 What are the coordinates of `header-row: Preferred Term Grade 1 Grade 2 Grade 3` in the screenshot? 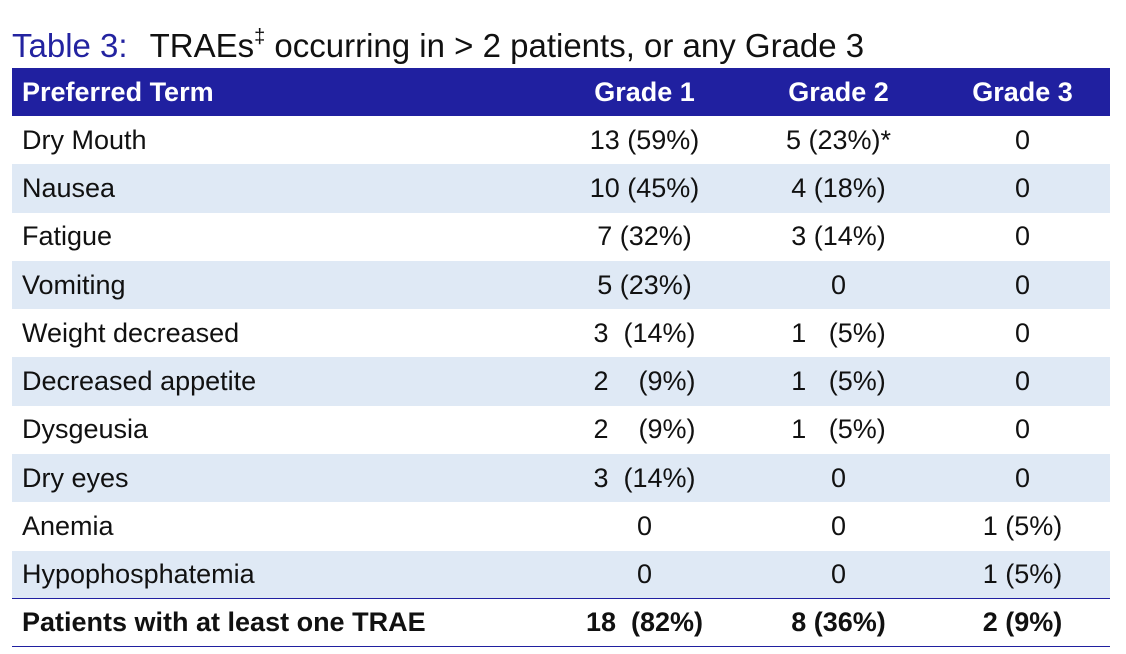 It's located at (561, 92).